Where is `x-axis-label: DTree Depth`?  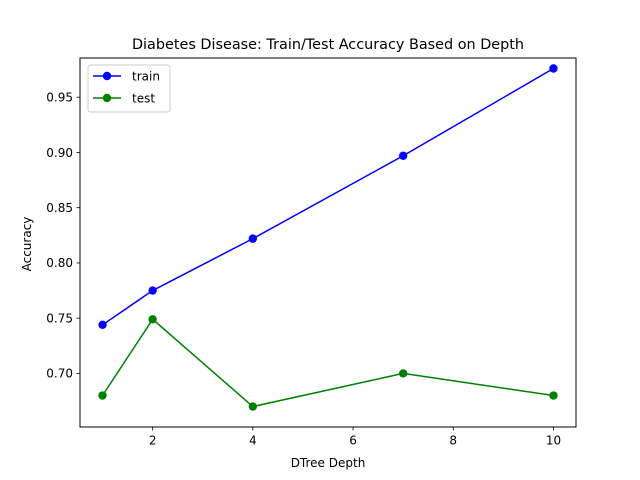 x-axis-label: DTree Depth is located at coordinates (328, 463).